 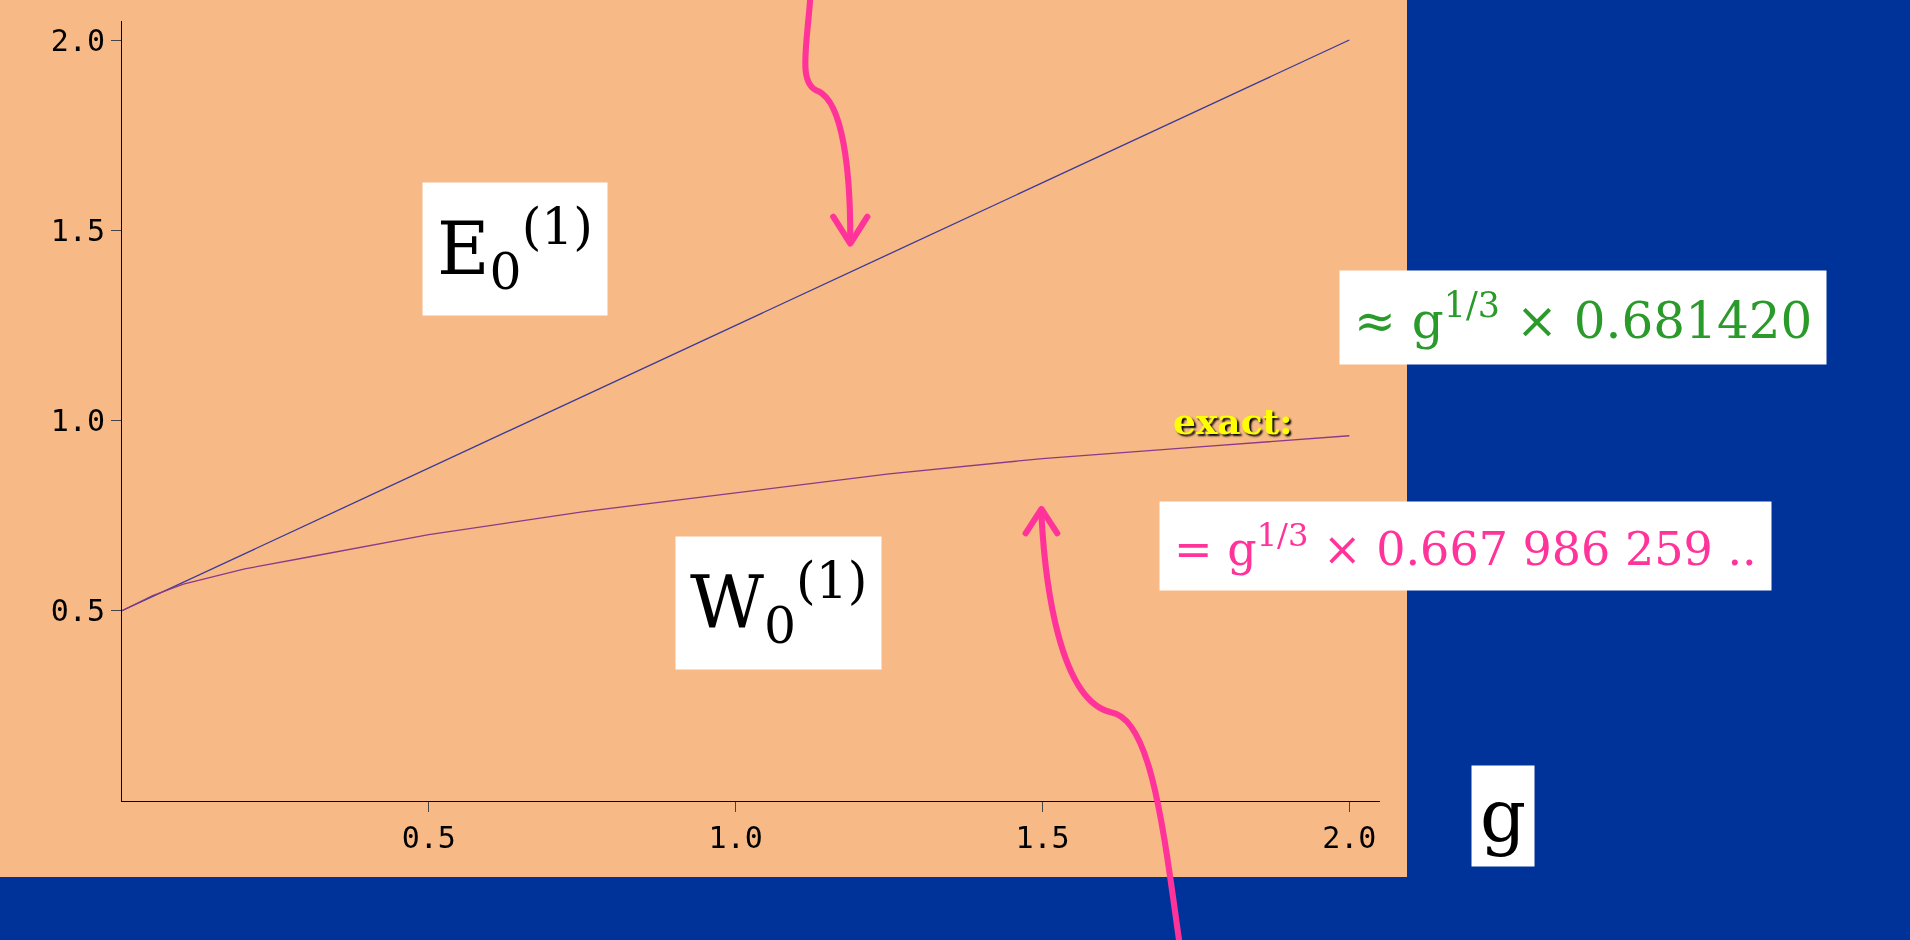 What do you see at coordinates (77, 611) in the screenshot?
I see `y-tick-label: 0.5` at bounding box center [77, 611].